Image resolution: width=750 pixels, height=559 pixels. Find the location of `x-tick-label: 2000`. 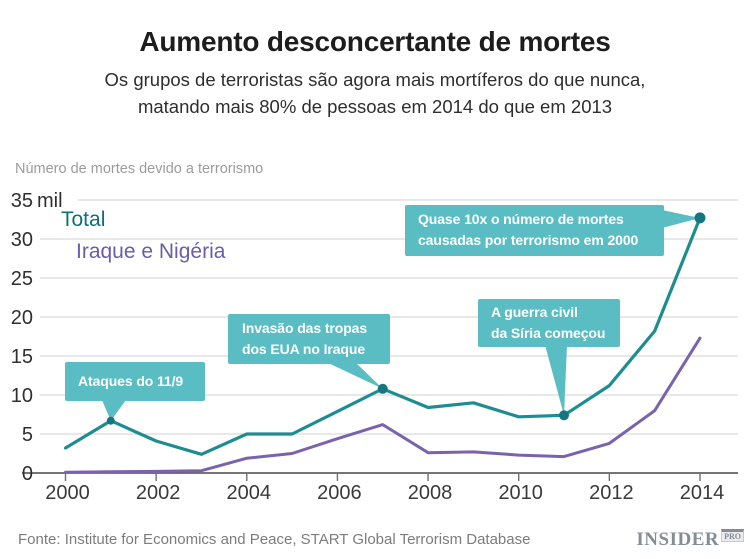

x-tick-label: 2000 is located at coordinates (67, 493).